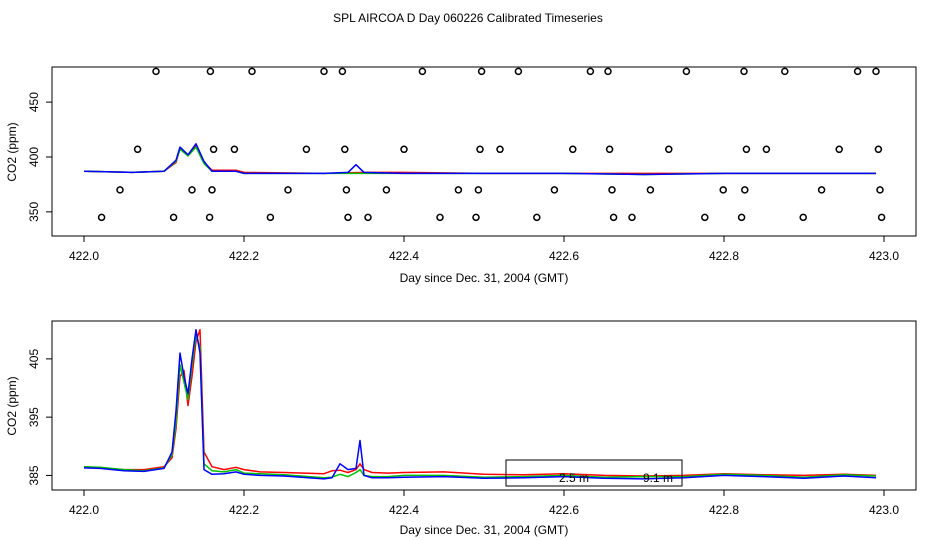 The image size is (936, 540). Describe the element at coordinates (84, 256) in the screenshot. I see `upper-x-tick-label: 422.0` at that location.